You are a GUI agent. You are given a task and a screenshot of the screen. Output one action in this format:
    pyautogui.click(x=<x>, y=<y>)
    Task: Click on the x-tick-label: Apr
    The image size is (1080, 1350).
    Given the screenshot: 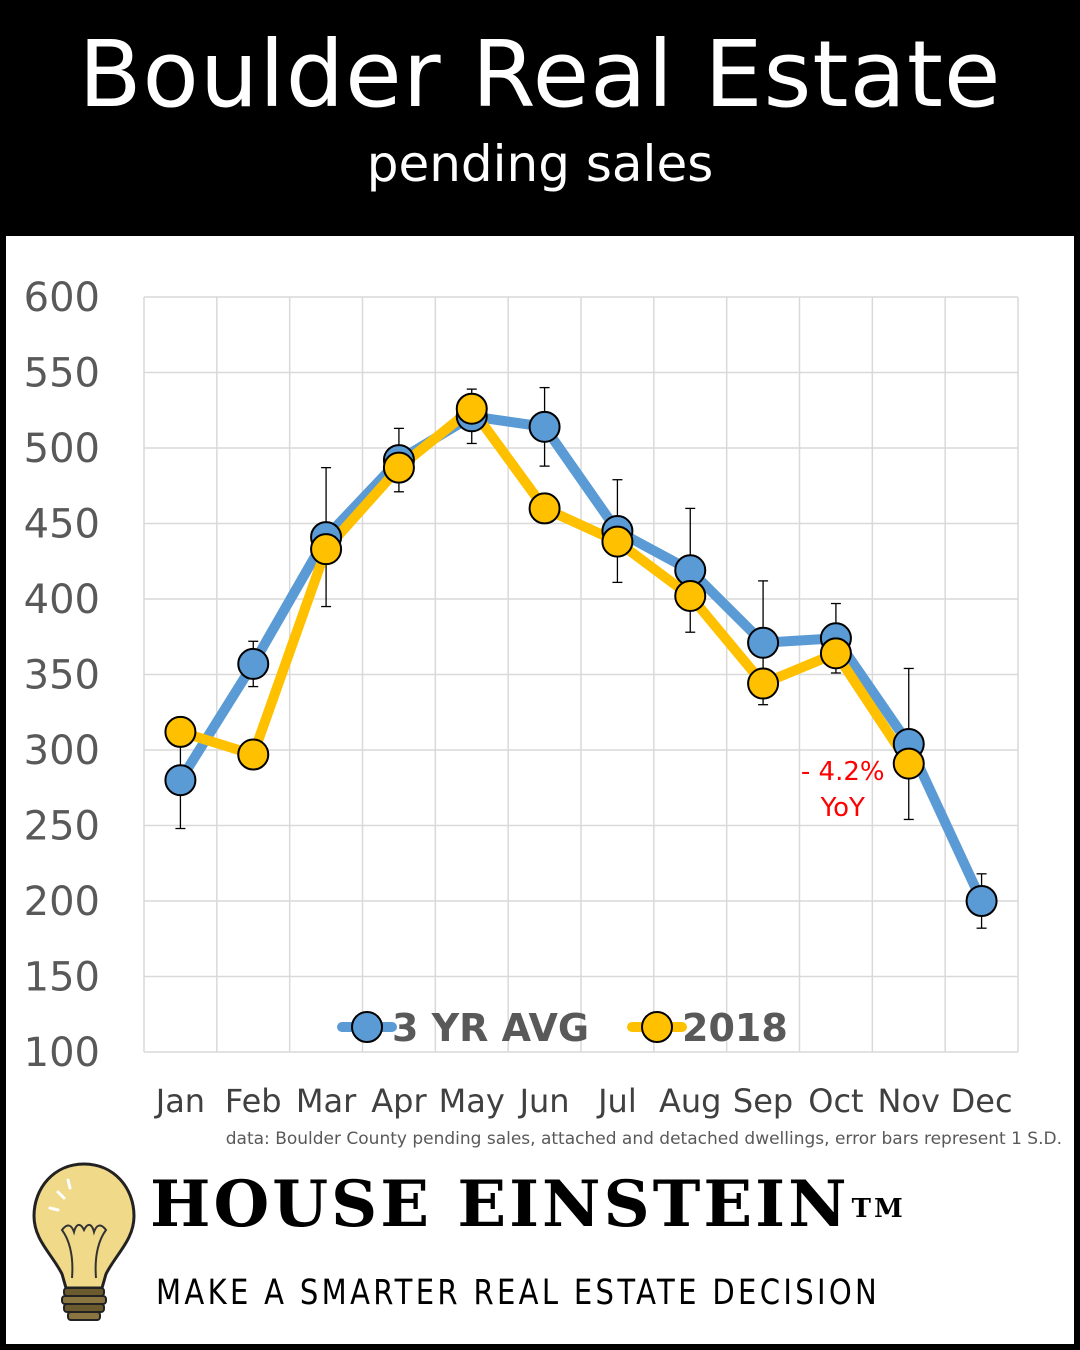 What is the action you would take?
    pyautogui.click(x=399, y=1101)
    